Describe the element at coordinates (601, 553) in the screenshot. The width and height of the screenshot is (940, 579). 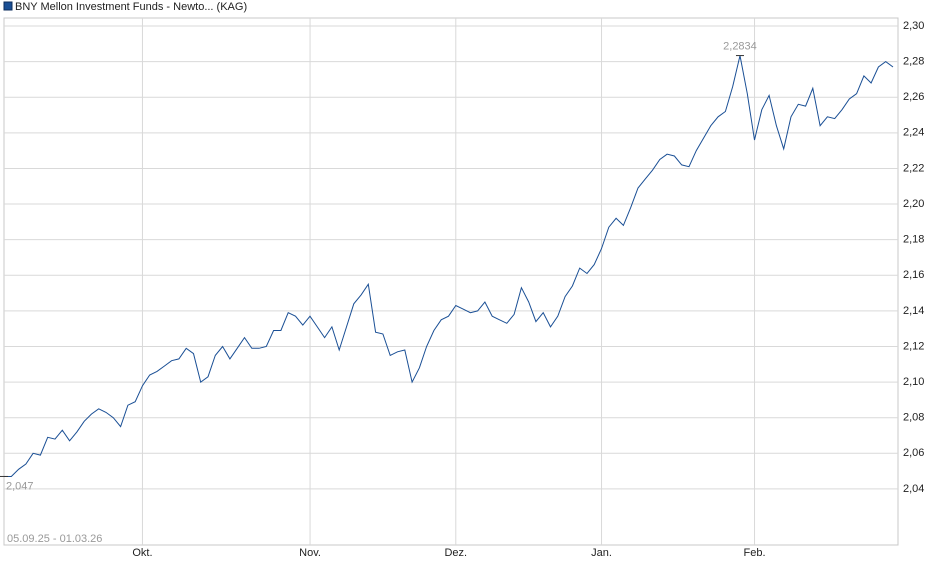
I see `x-tick-label: Jan.` at that location.